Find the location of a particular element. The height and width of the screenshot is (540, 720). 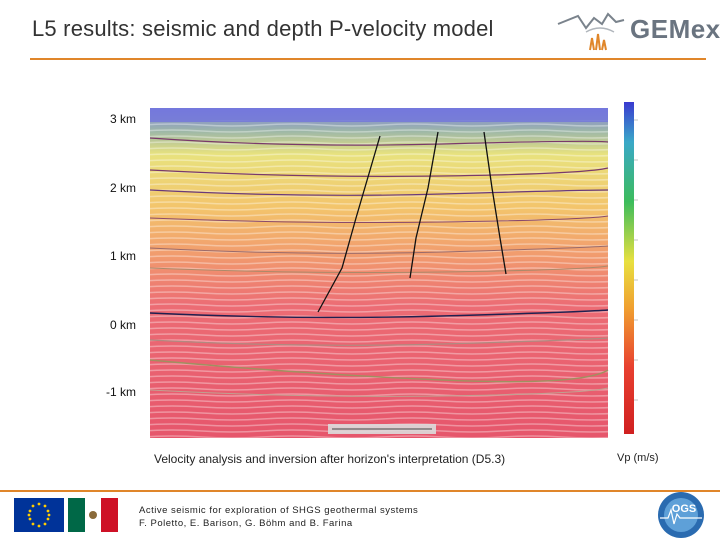

eu-flag-icon is located at coordinates (39, 515).